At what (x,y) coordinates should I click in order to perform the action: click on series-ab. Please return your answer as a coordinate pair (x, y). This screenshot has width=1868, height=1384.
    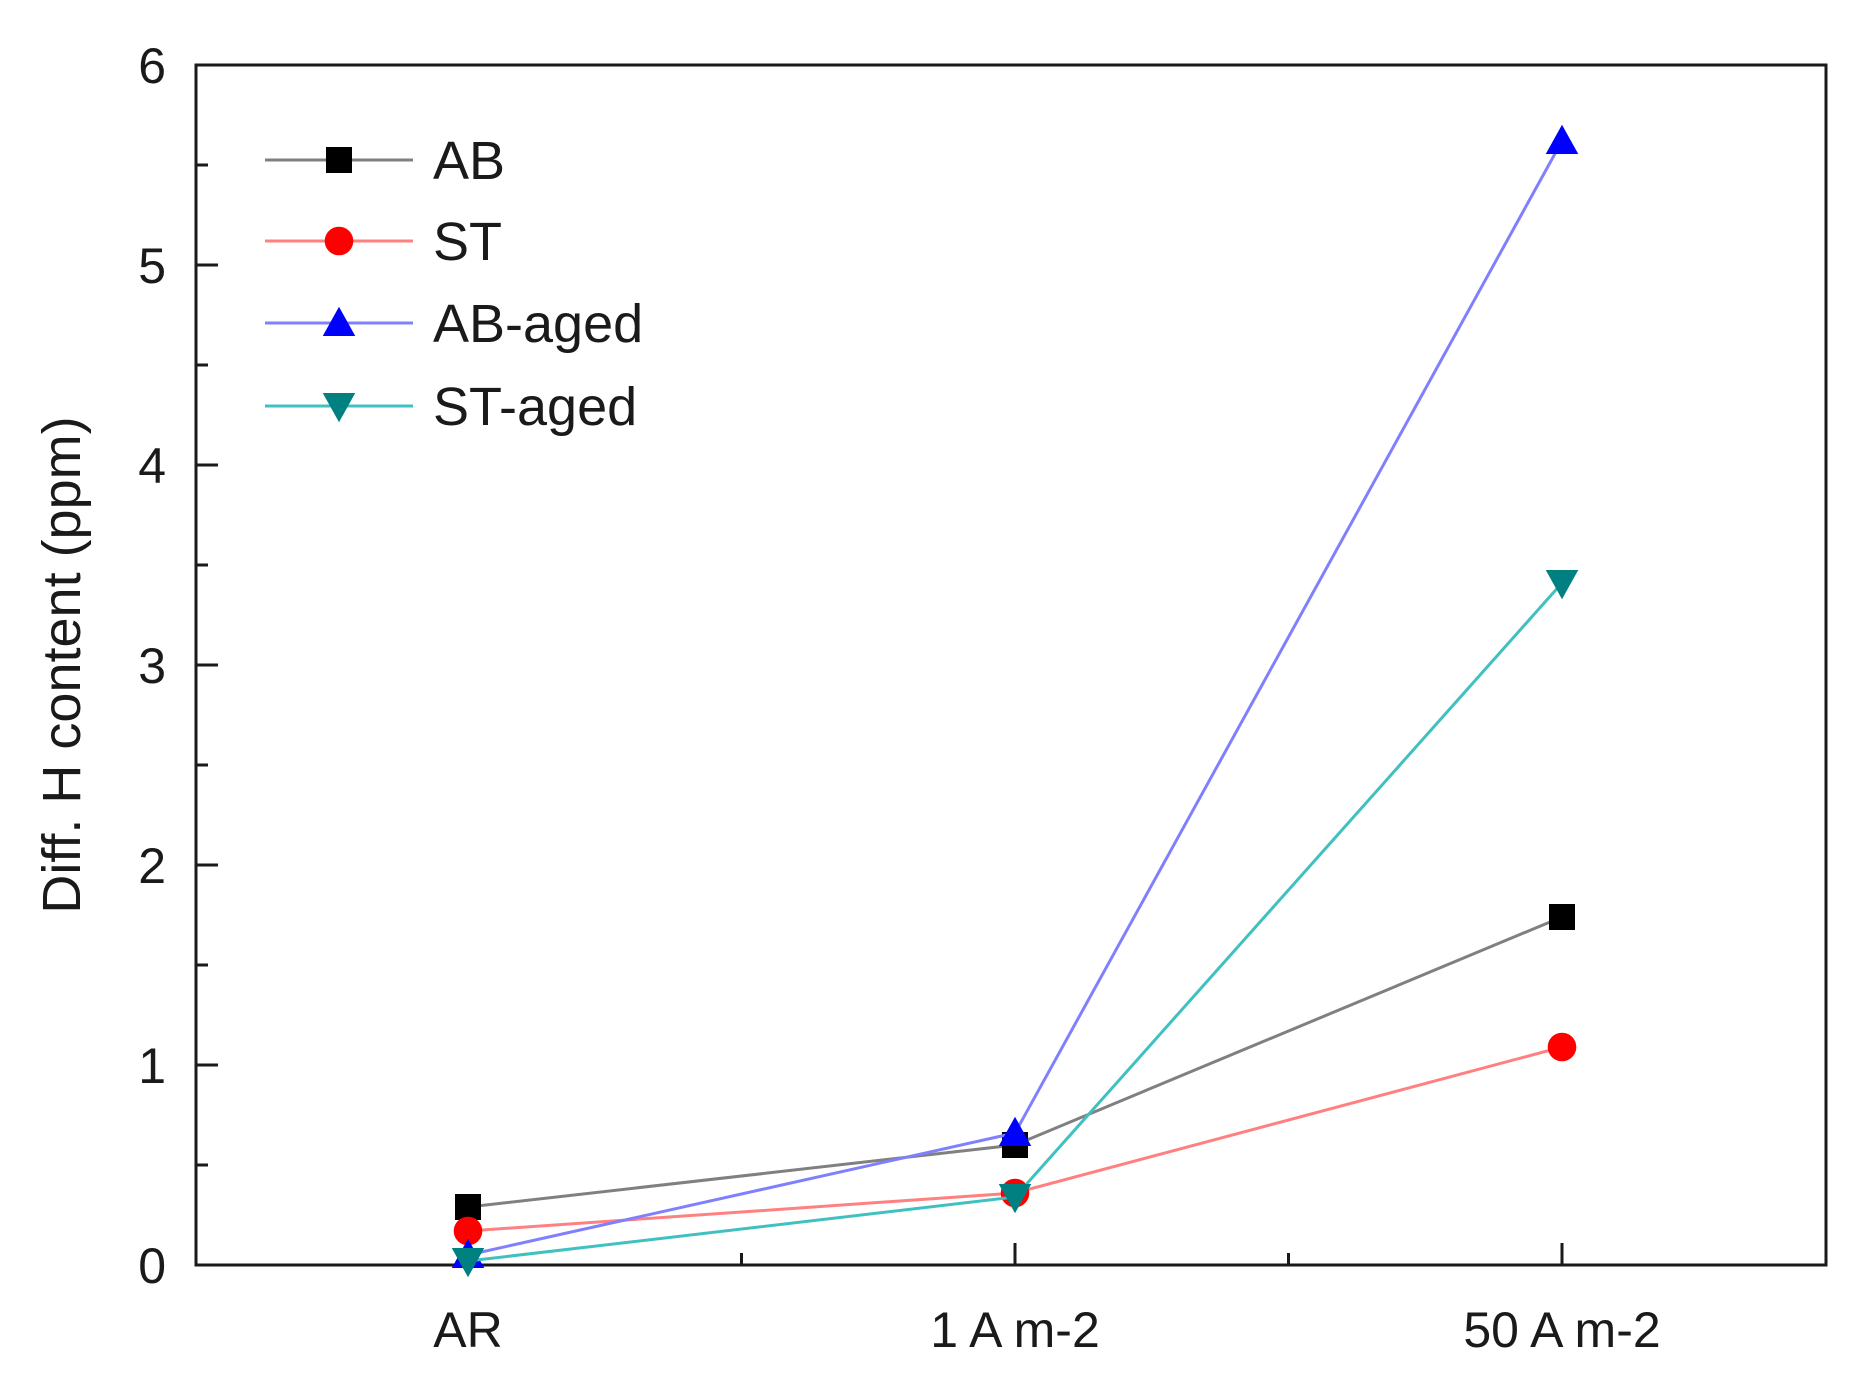
    Looking at the image, I should click on (1015, 1062).